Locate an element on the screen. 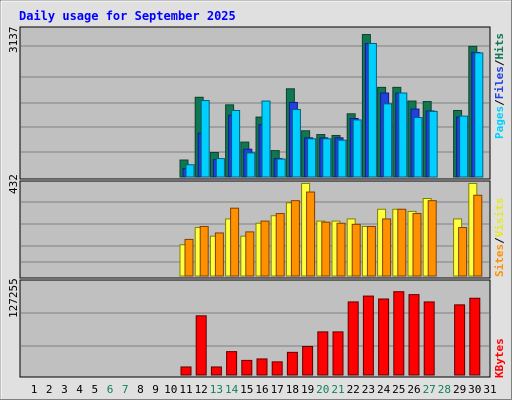 The height and width of the screenshot is (400, 512). kbytes-legend: KBytes is located at coordinates (499, 358).